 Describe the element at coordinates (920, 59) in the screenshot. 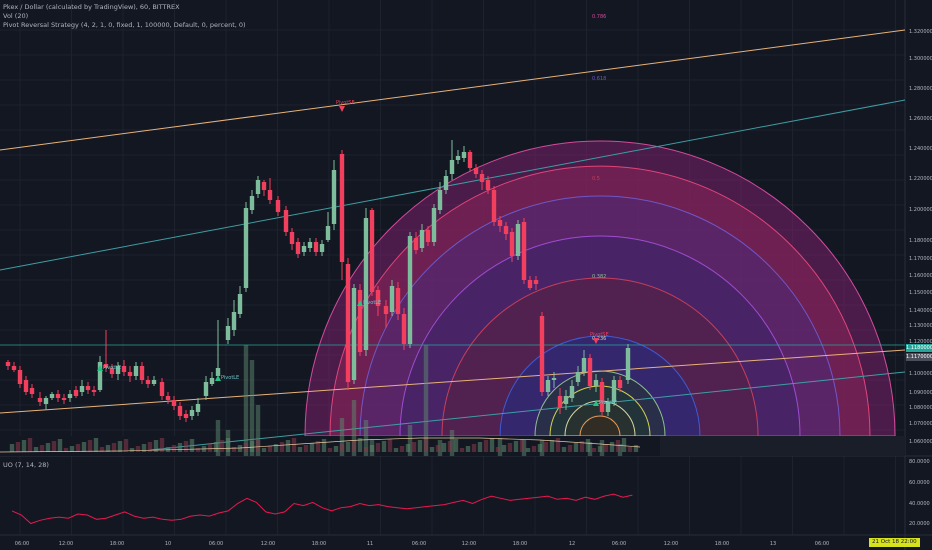

I see `price-axis-label: 1.30000000` at that location.